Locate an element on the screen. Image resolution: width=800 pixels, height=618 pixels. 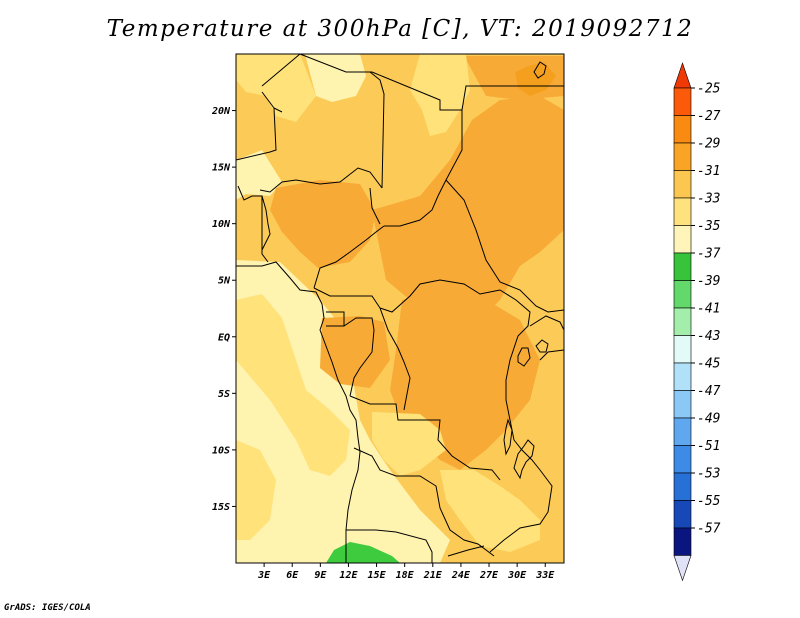
colorbar-top-arrow is located at coordinates (682, 75).